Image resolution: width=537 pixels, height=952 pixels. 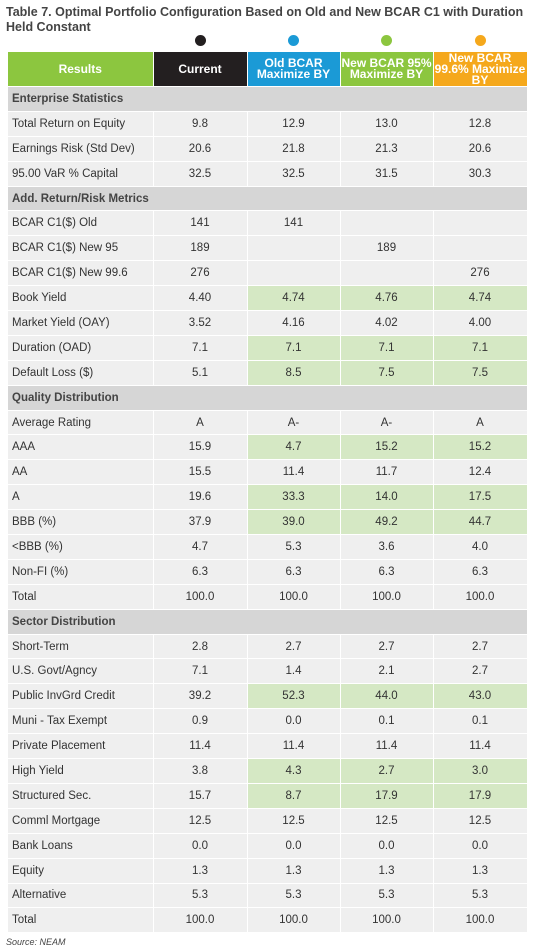 I want to click on row-label: Earnings Risk (Std Dev), so click(x=81, y=149).